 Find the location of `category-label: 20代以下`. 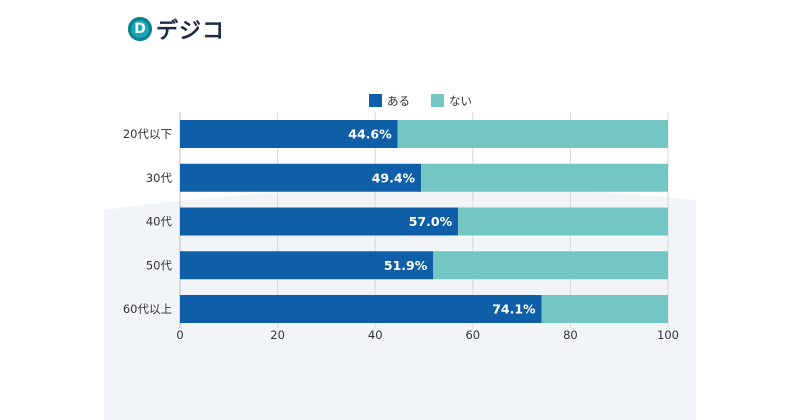

category-label: 20代以下 is located at coordinates (147, 134).